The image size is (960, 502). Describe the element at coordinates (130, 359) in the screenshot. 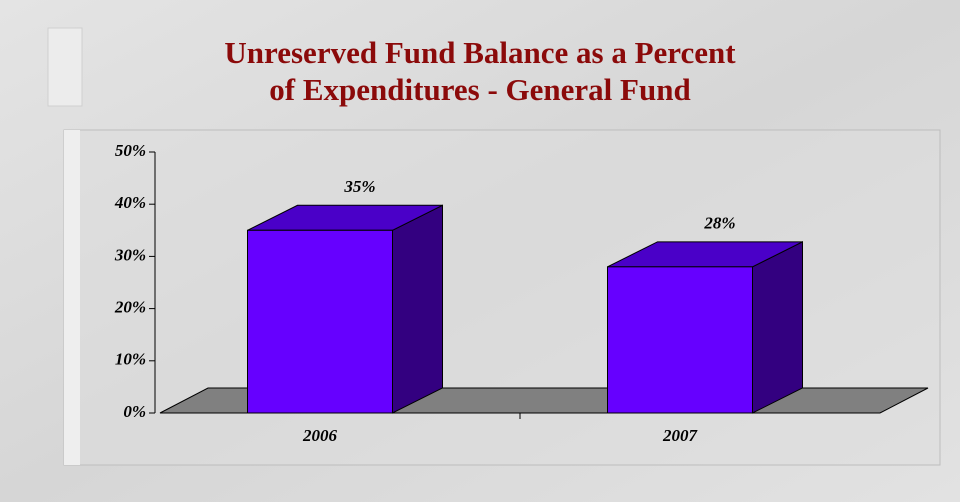

I see `y-tick-label: 10%` at that location.